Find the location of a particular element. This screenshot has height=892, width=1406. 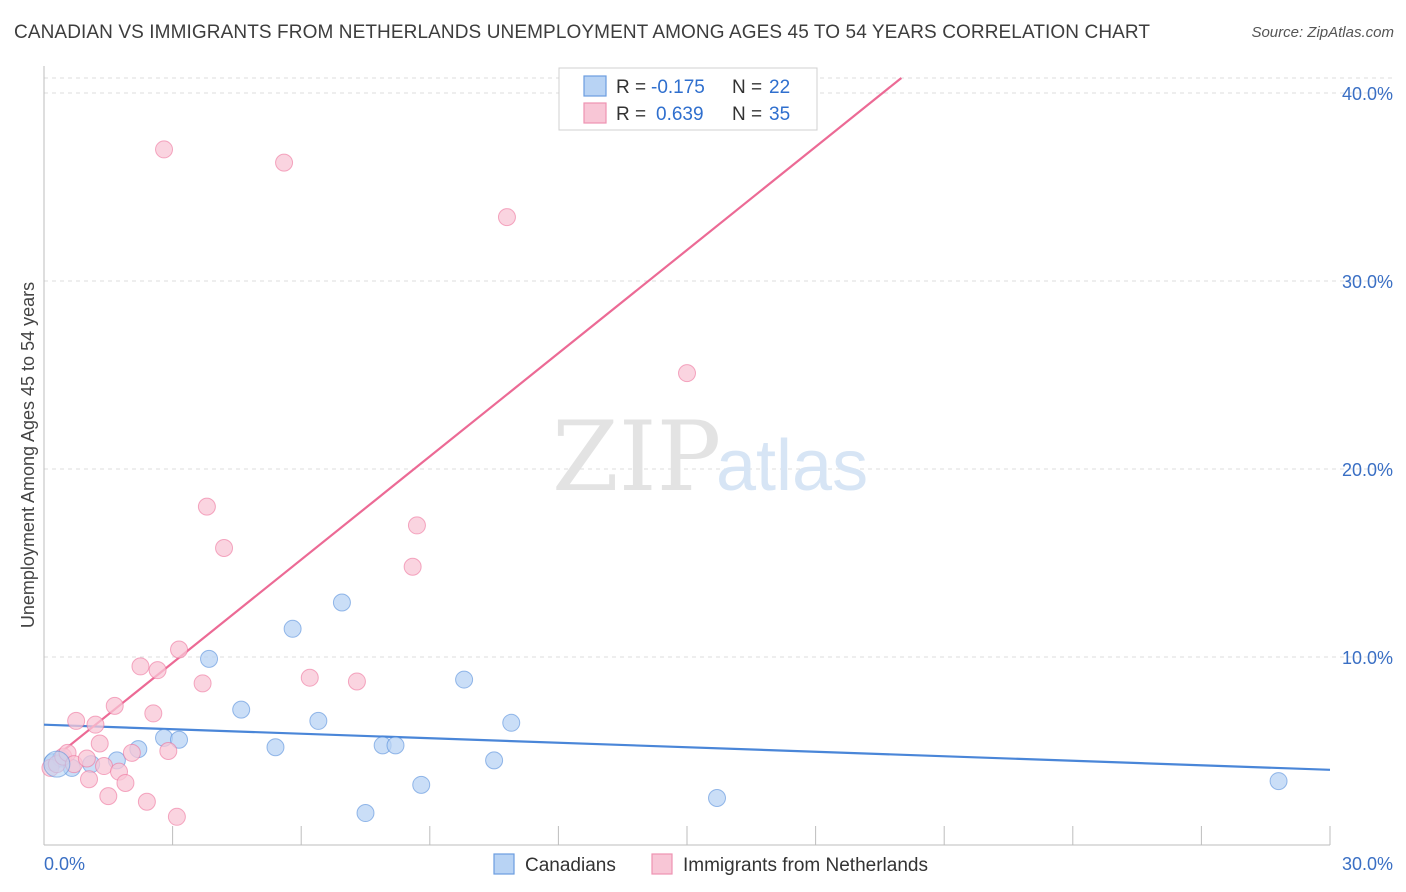

bottom-legend-swatch-netherlands is located at coordinates (662, 864).